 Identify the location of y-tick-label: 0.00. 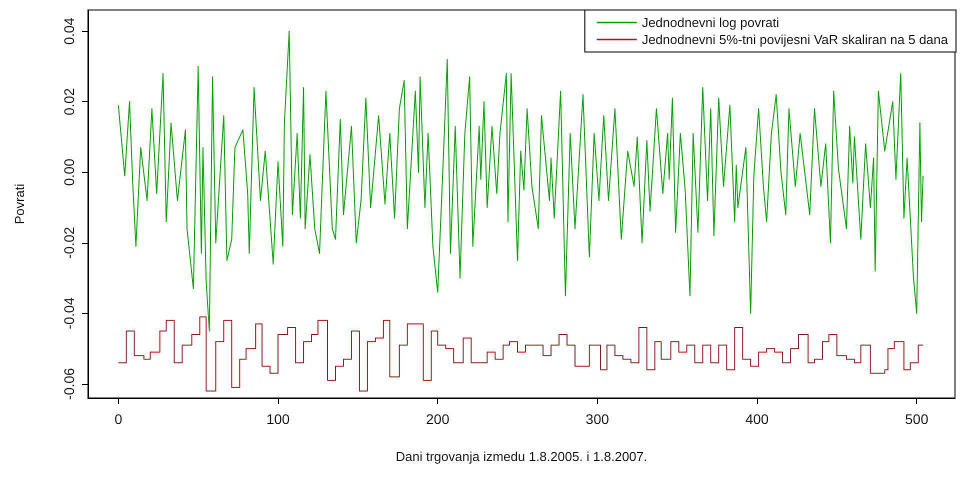
(69, 172).